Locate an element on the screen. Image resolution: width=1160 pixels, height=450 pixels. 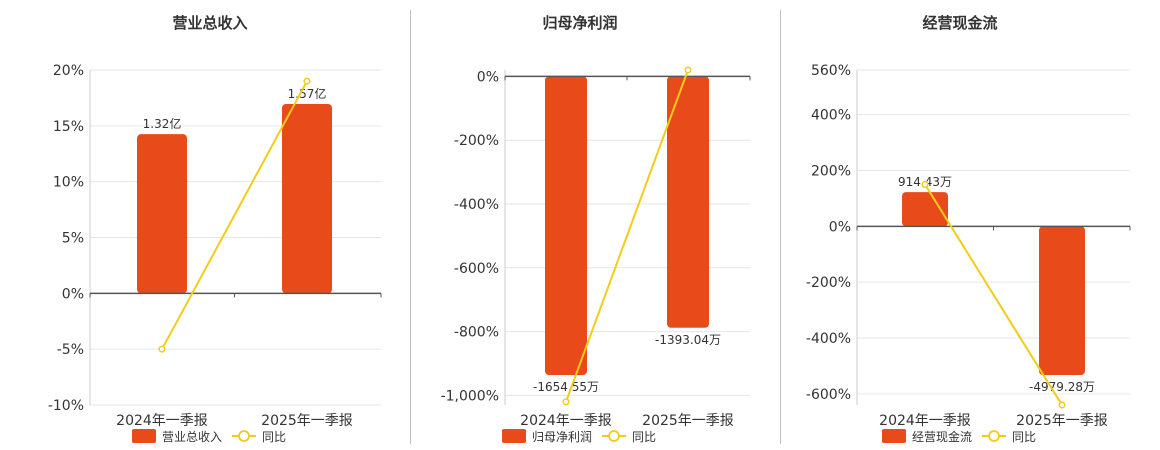
bar-data-label: 1.32亿 is located at coordinates (162, 123).